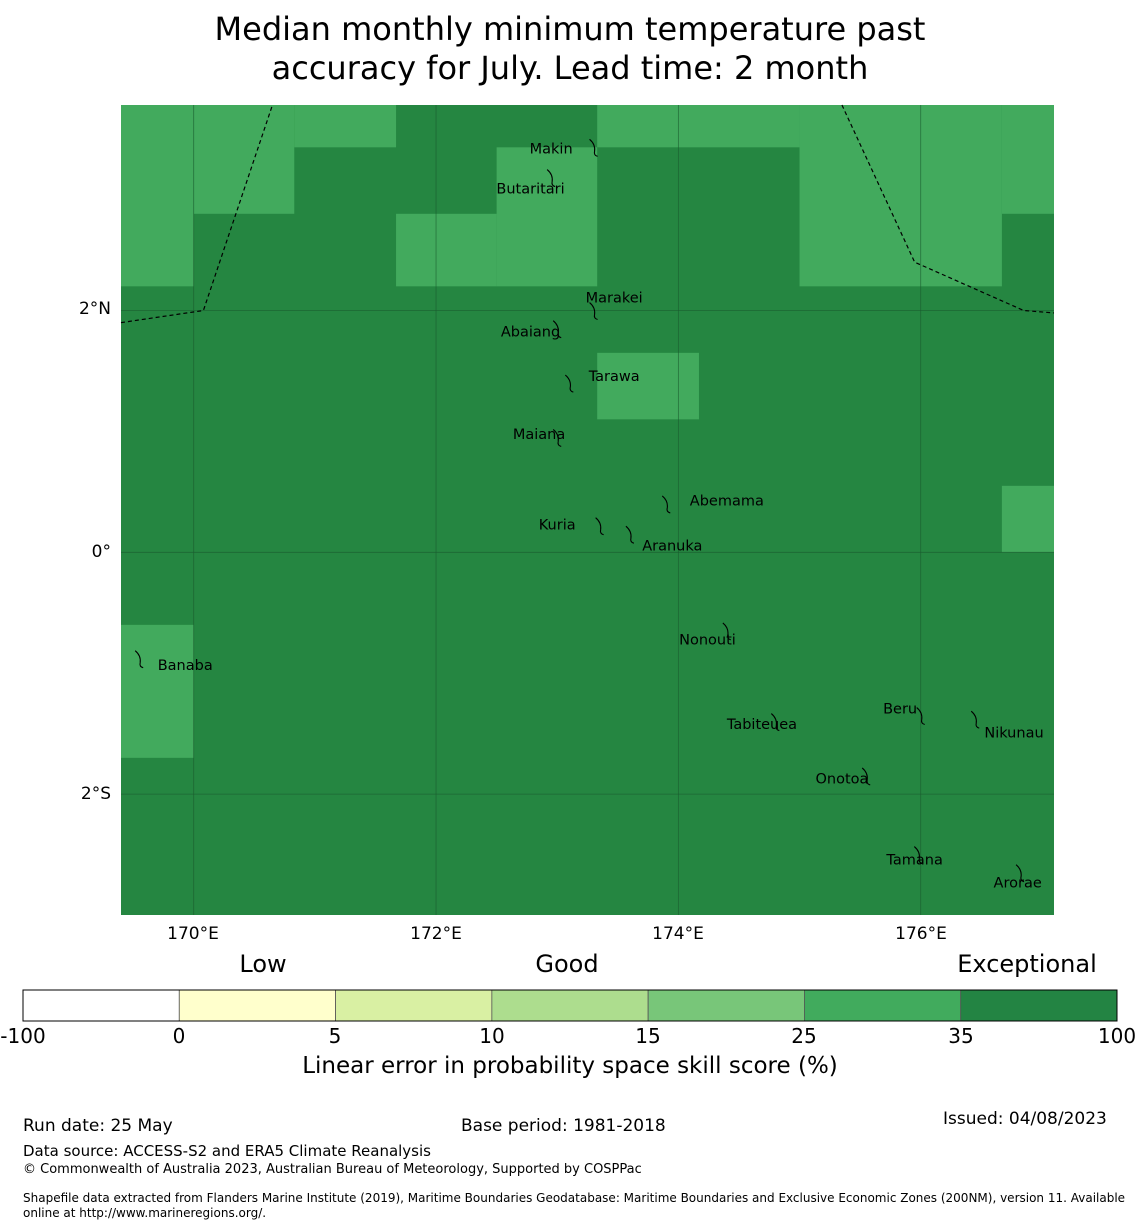 This screenshot has width=1140, height=1230. Describe the element at coordinates (530, 332) in the screenshot. I see `island-label-abaiang: Abaiang` at that location.